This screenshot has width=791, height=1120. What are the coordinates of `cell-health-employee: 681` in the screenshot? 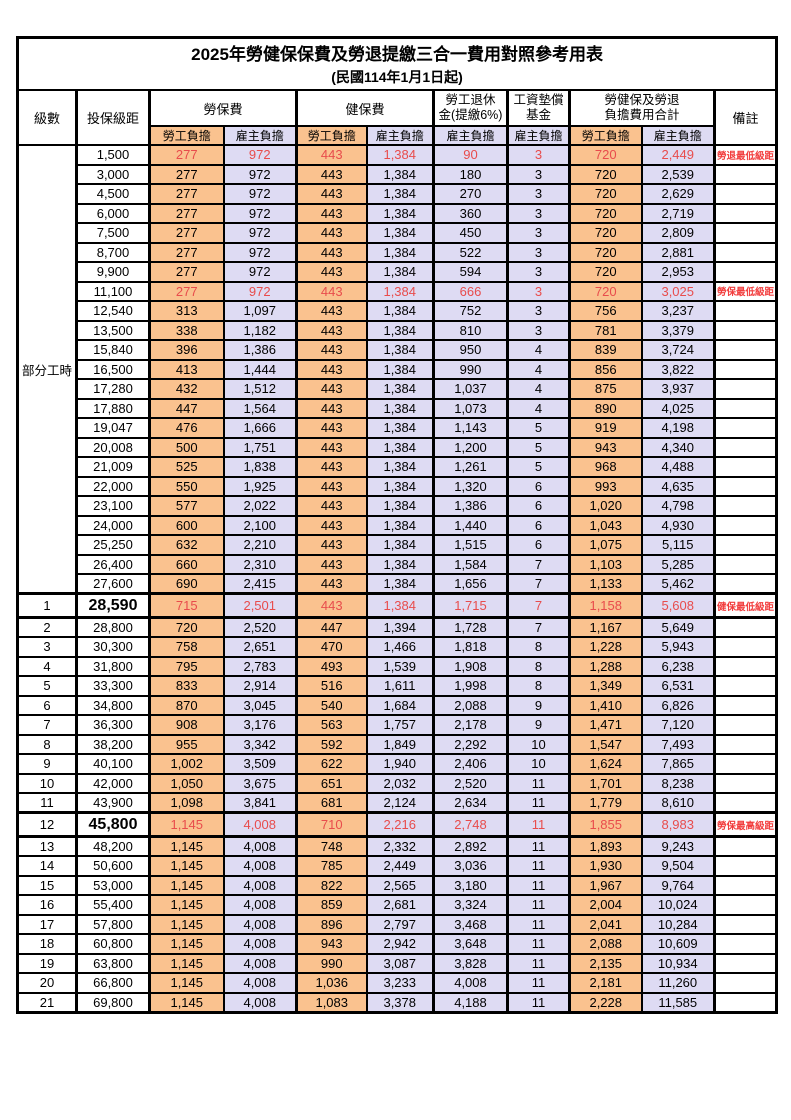 It's located at (331, 803).